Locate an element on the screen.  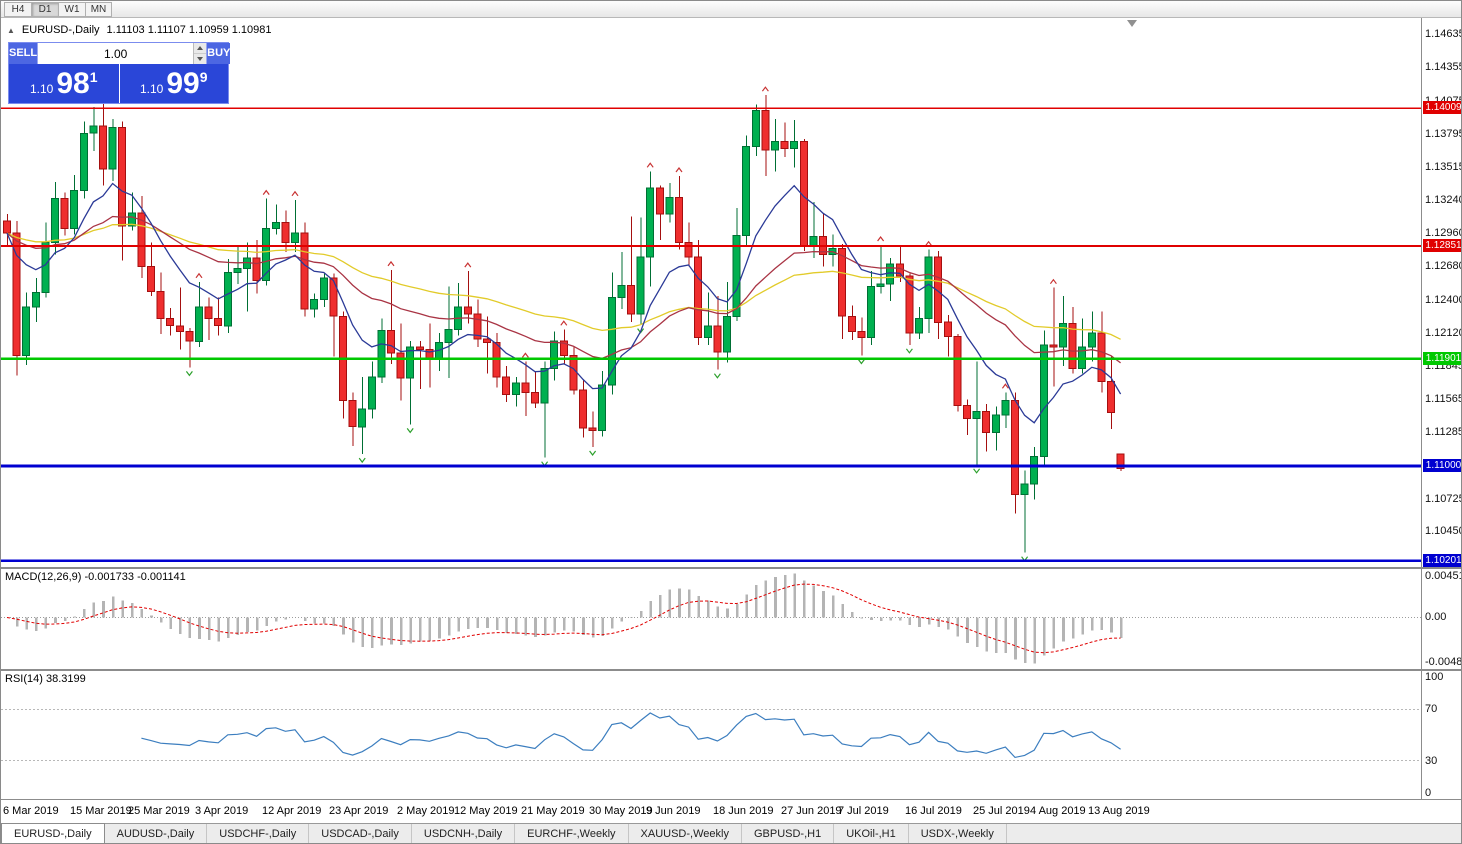
sell-button: SELL is located at coordinates (23, 53).